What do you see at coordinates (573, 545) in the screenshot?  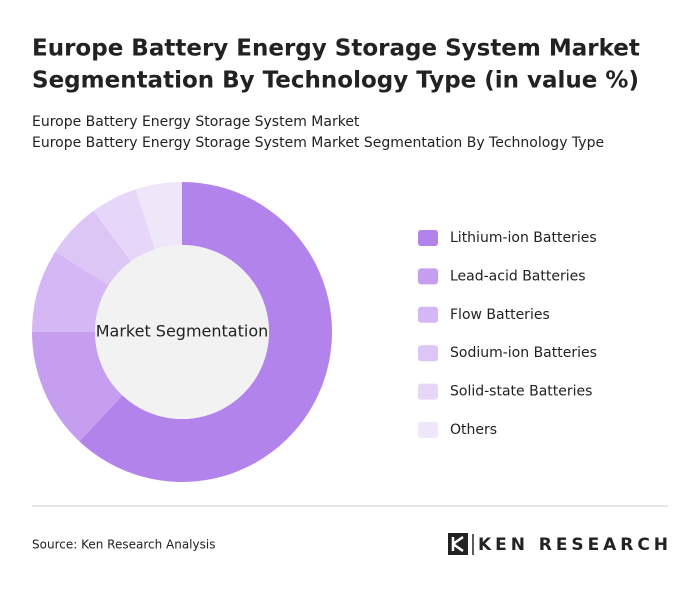 I see `logo-text: KEN RESEARCH` at bounding box center [573, 545].